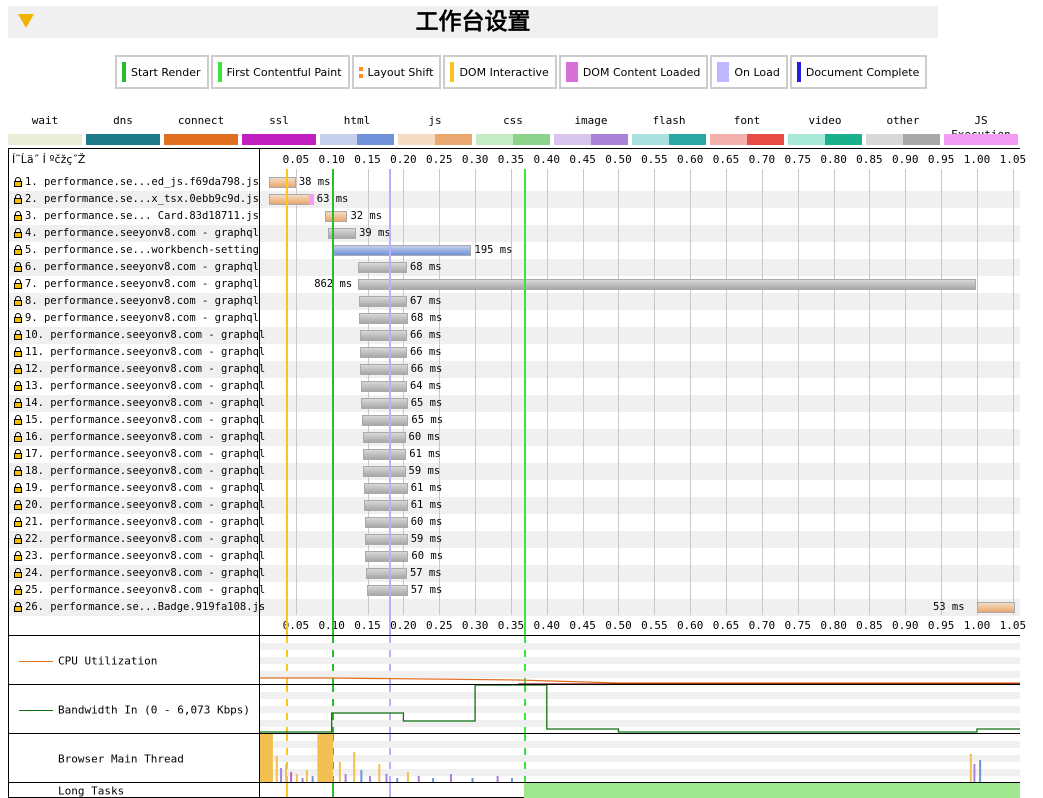 Image resolution: width=1043 pixels, height=798 pixels. What do you see at coordinates (547, 159) in the screenshot?
I see `axis-tick-label: 0.40` at bounding box center [547, 159].